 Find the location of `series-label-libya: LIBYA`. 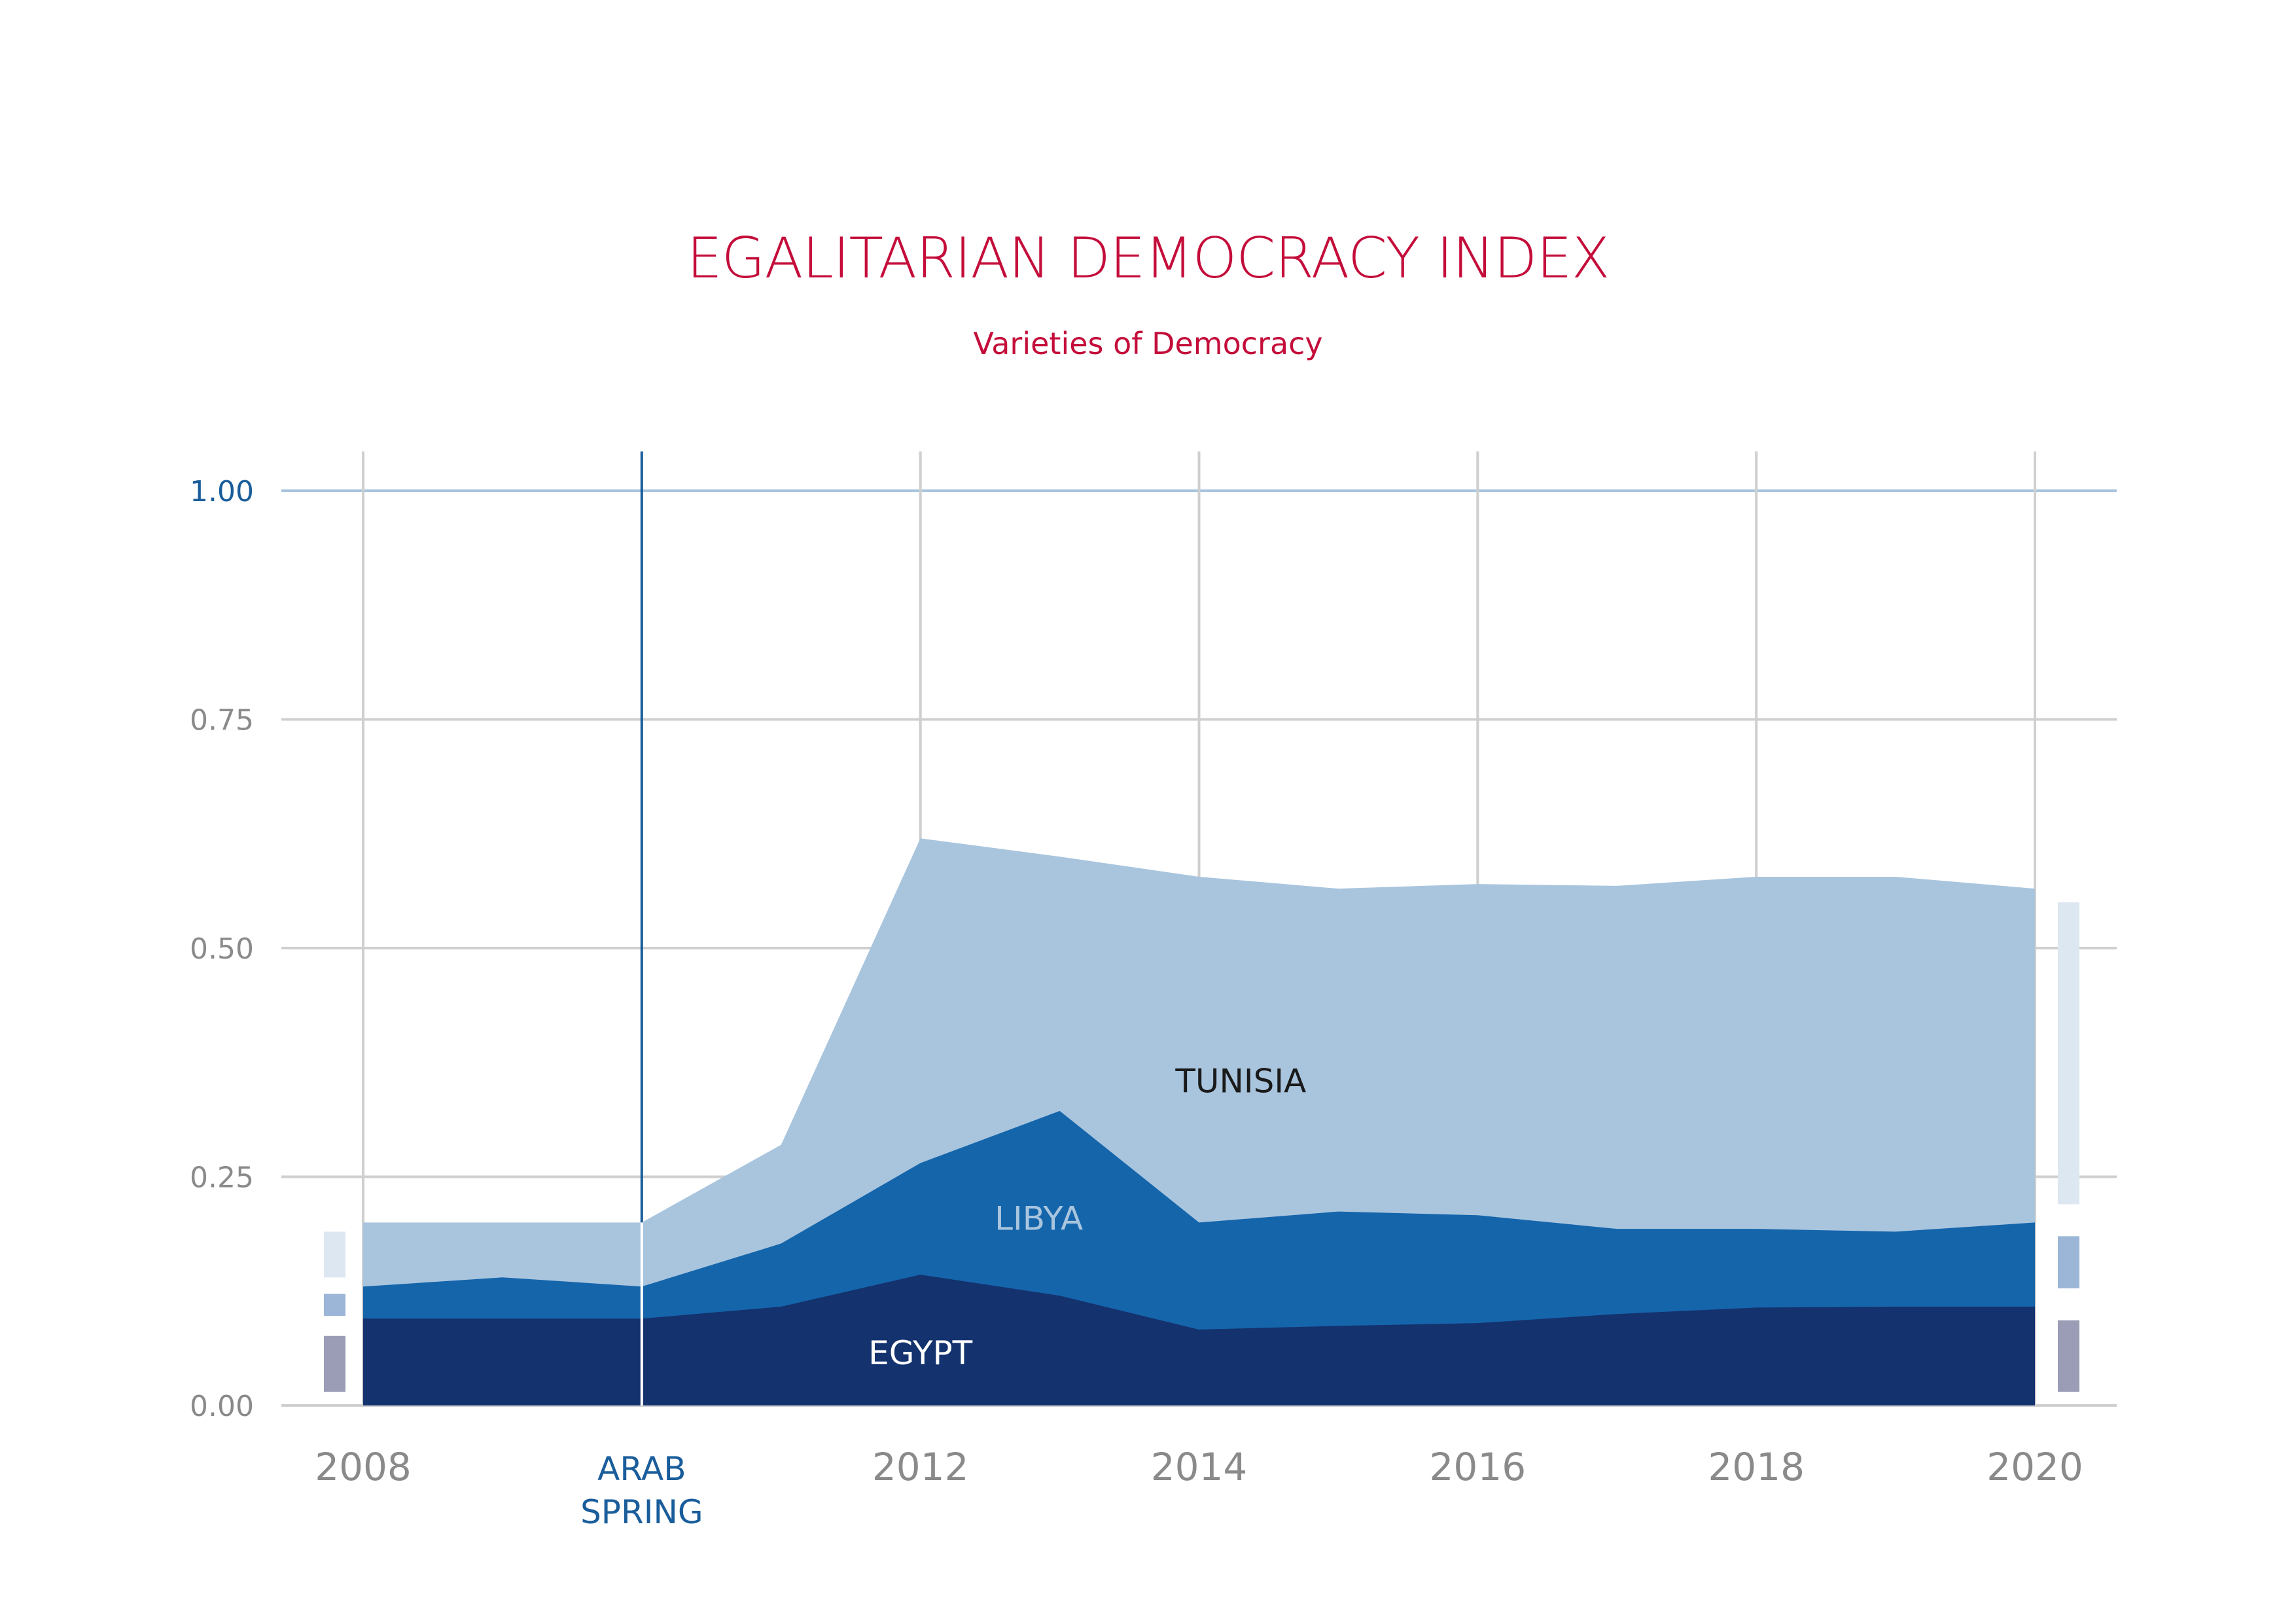

series-label-libya: LIBYA is located at coordinates (1039, 1218).